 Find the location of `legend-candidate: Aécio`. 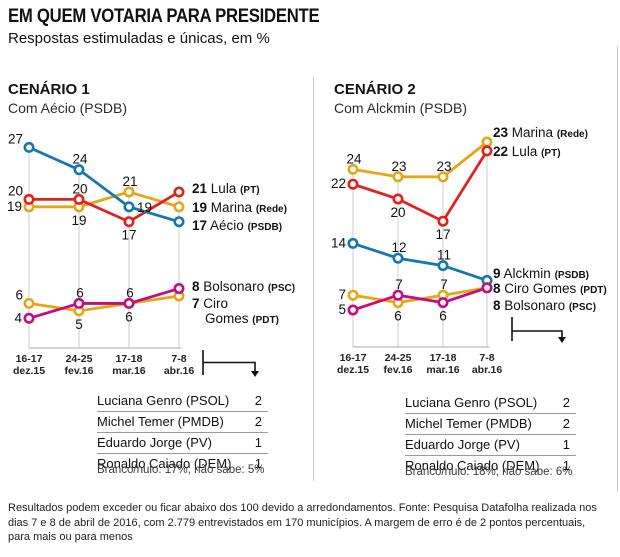

legend-candidate: Aécio is located at coordinates (227, 225).